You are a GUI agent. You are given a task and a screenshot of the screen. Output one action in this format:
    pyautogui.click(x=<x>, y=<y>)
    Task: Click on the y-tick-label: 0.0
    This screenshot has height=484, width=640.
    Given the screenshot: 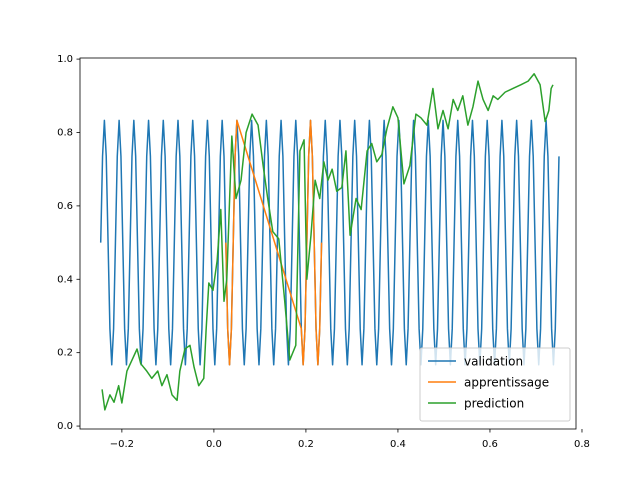 What is the action you would take?
    pyautogui.click(x=65, y=426)
    